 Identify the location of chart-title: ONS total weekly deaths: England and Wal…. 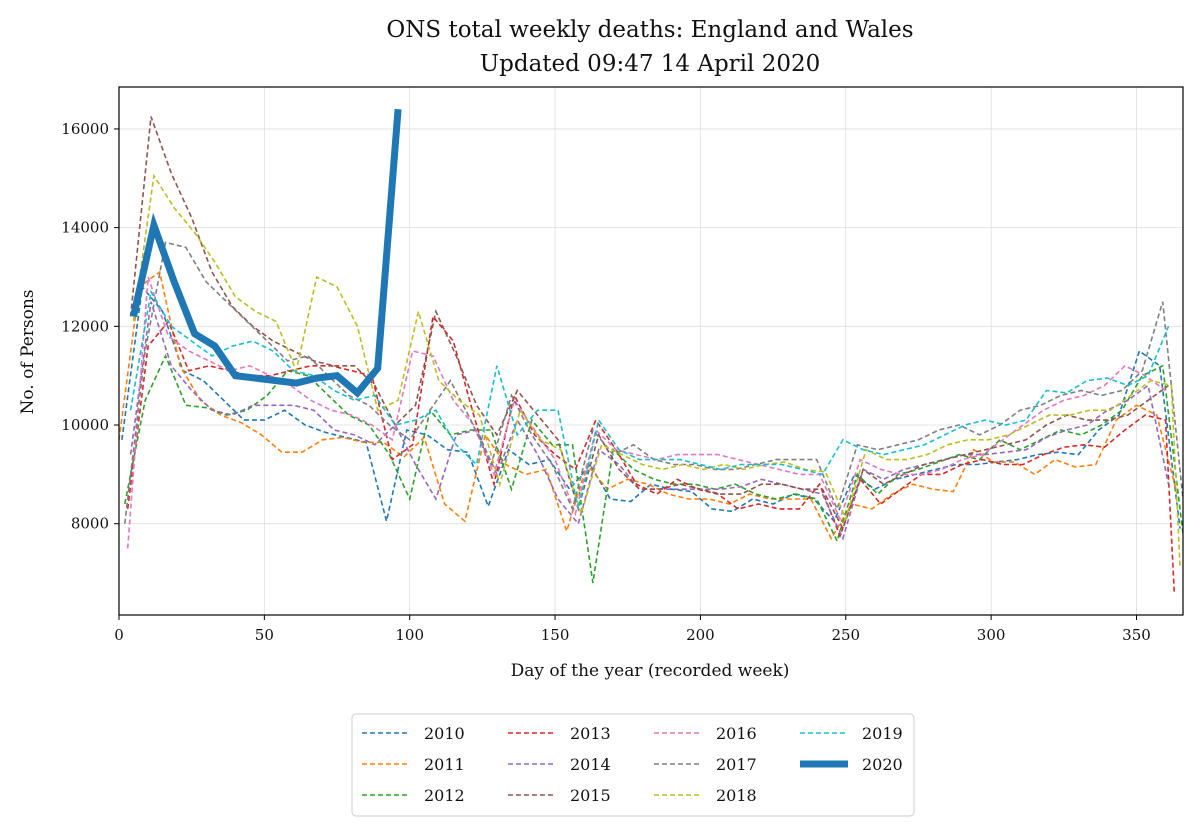
(649, 30).